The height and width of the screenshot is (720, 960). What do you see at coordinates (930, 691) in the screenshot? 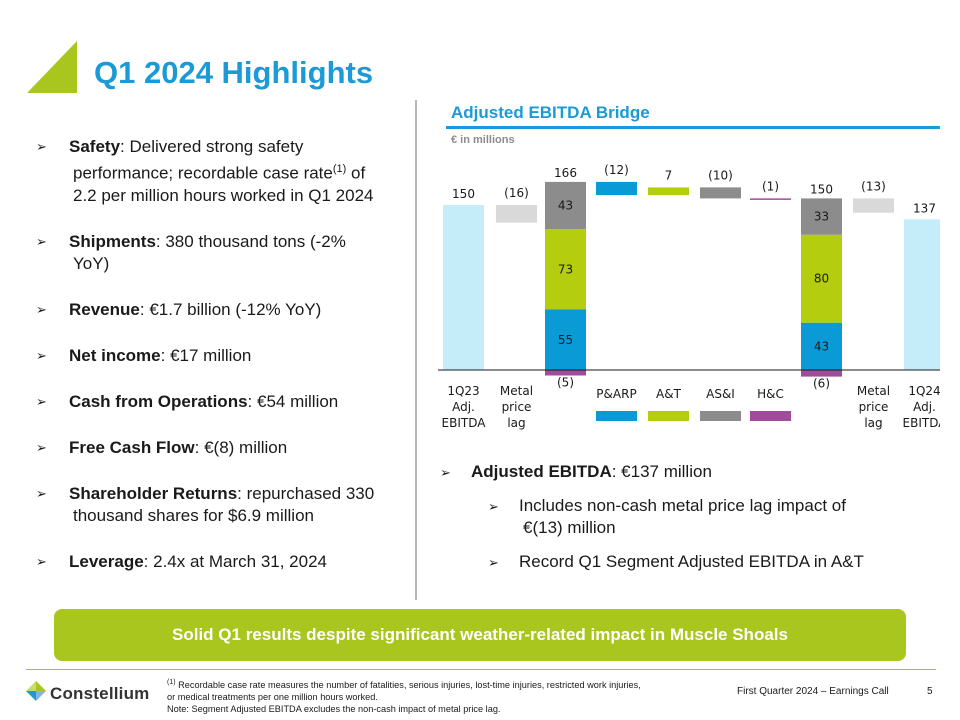
I see `page-number: 5` at bounding box center [930, 691].